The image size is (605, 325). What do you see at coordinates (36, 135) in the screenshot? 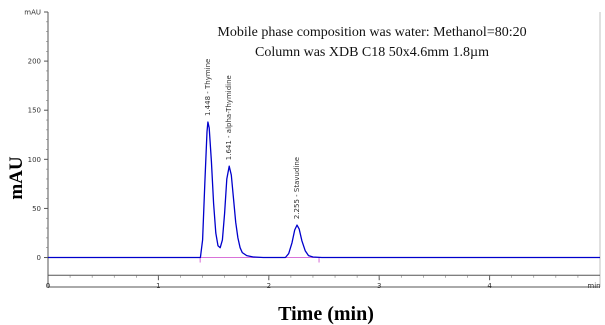
I see `y-axis-ticks: 0 50 100 150 200 mAU` at bounding box center [36, 135].